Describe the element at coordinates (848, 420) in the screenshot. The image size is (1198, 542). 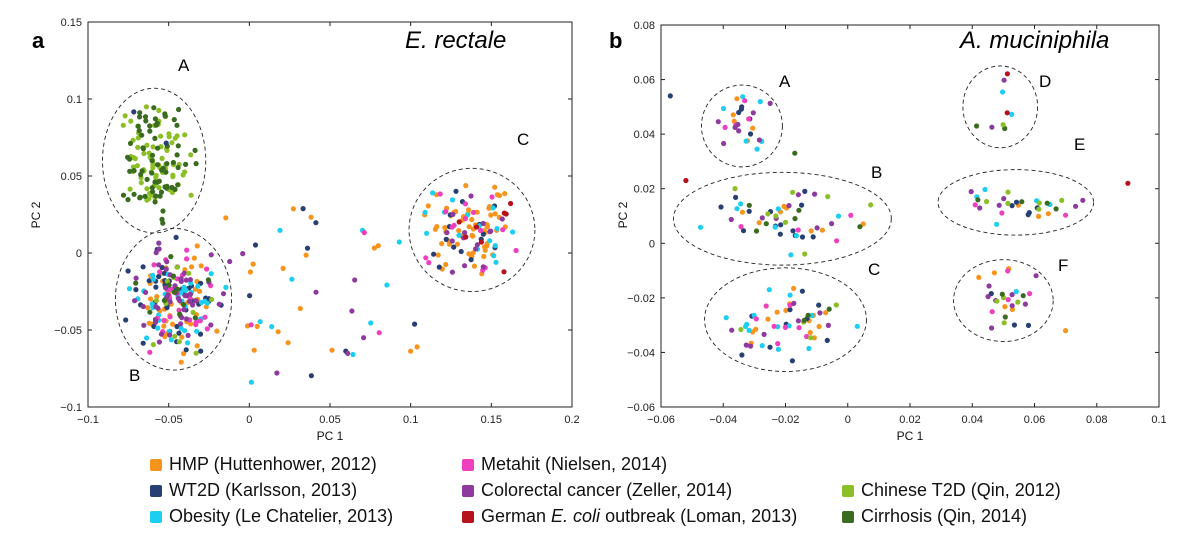
I see `x-tick-label: 0` at that location.